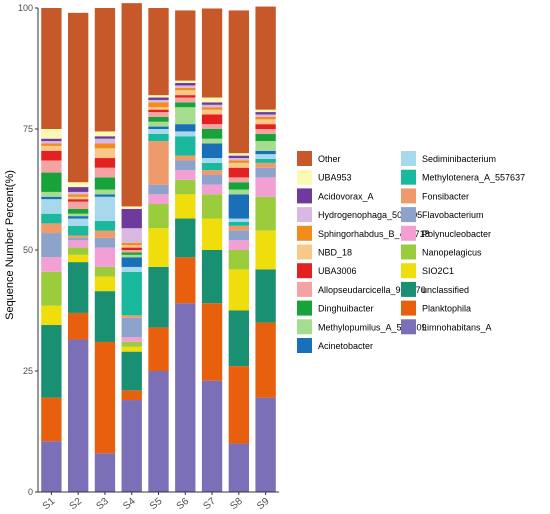 The image size is (550, 514). Describe the element at coordinates (345, 346) in the screenshot. I see `legend-item-label: Acinetobacter` at that location.